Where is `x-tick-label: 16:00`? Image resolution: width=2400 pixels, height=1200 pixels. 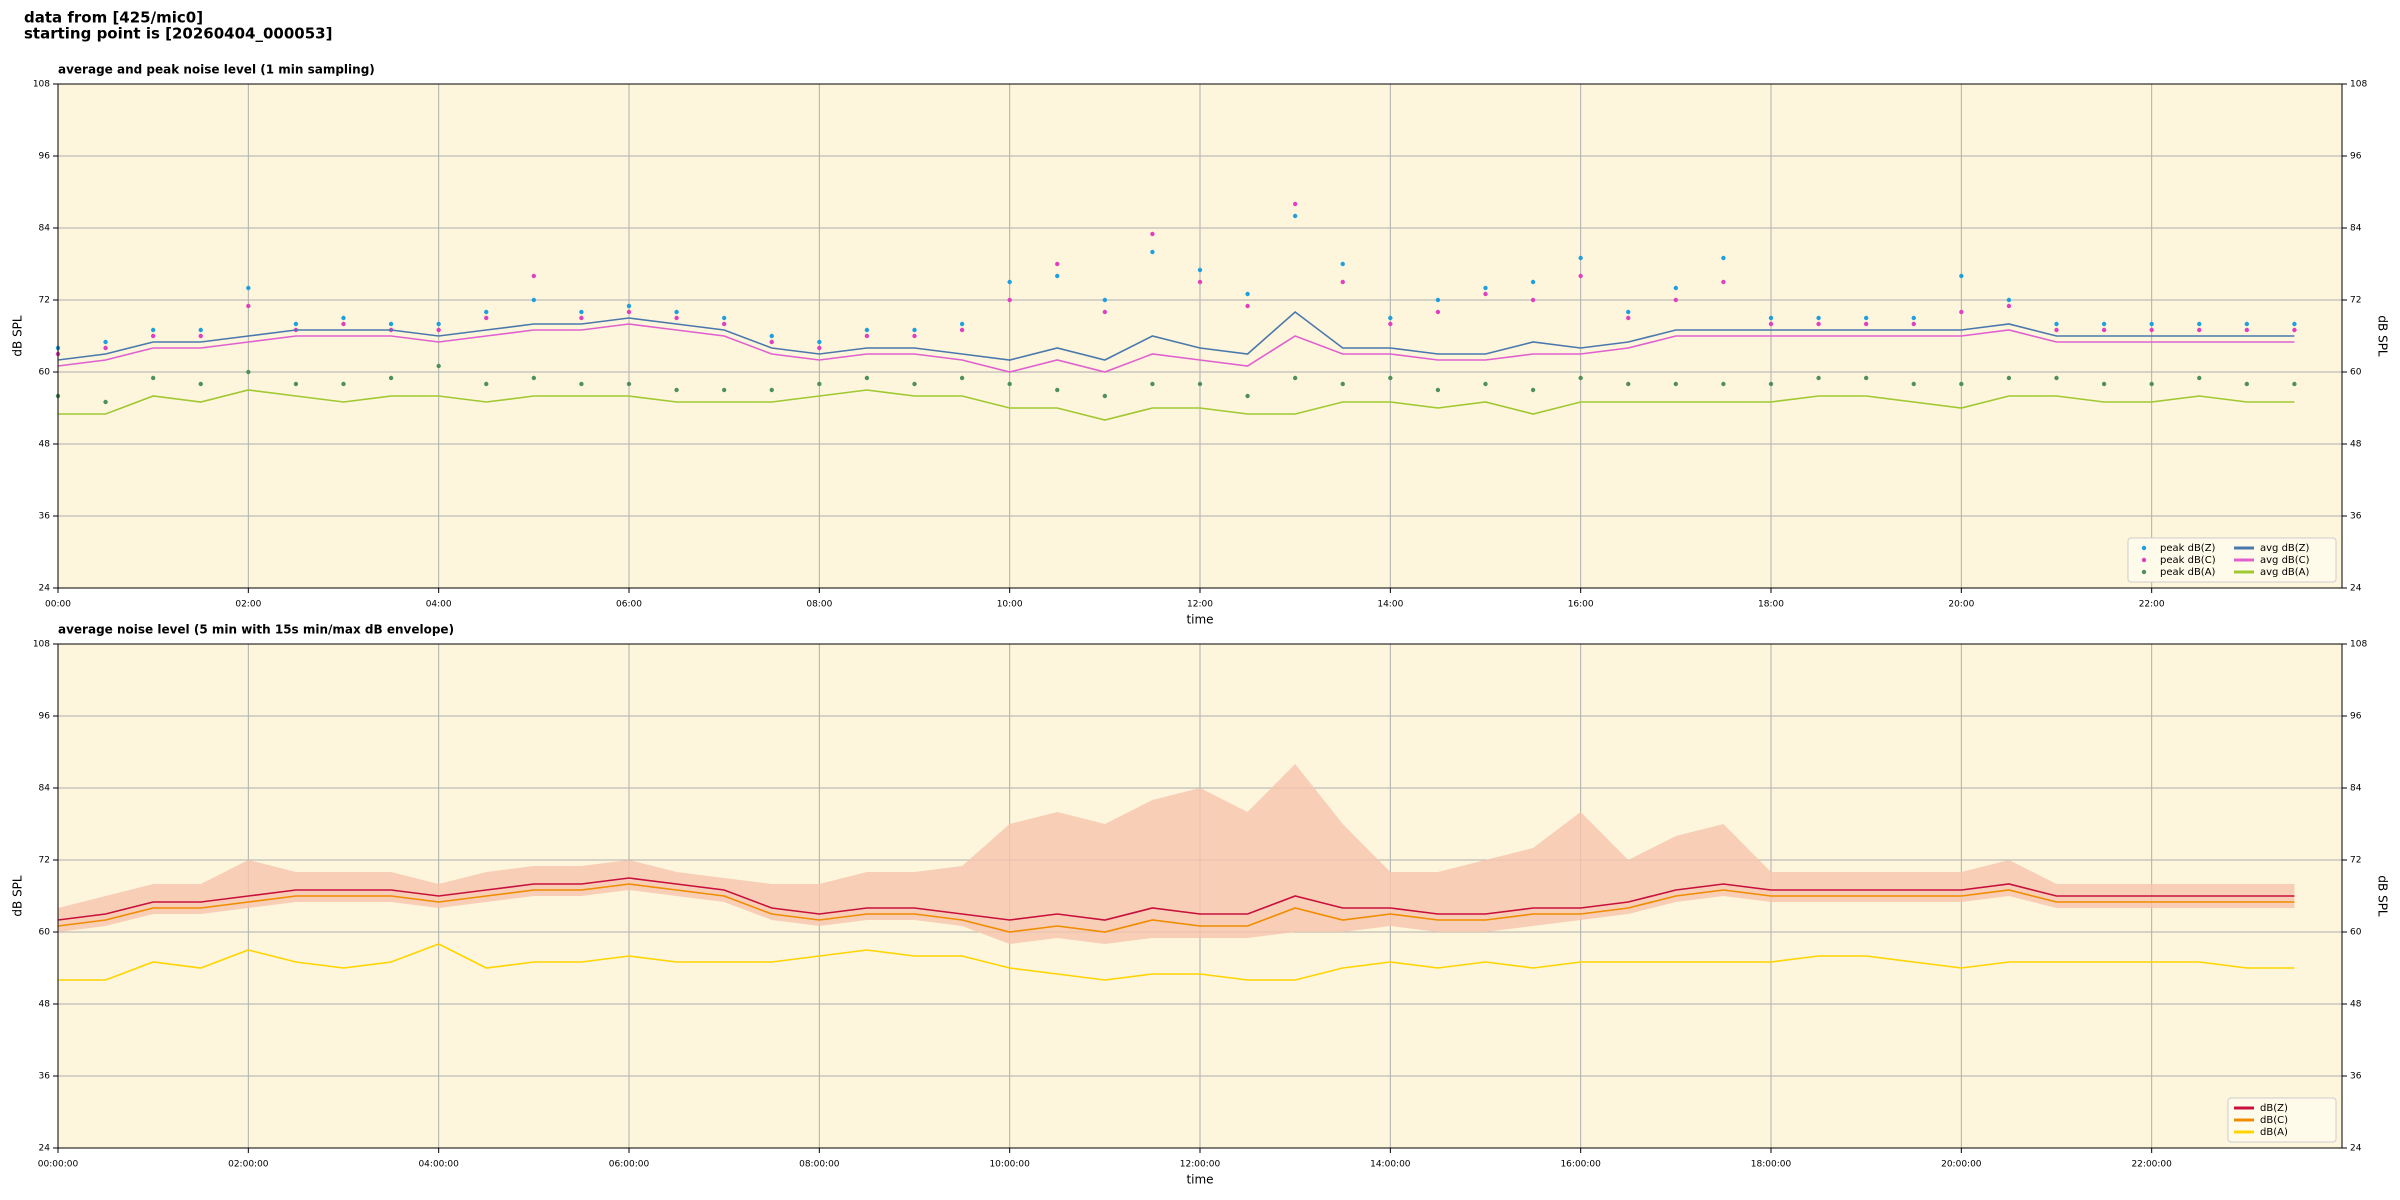
x-tick-label: 16:00 is located at coordinates (1581, 605).